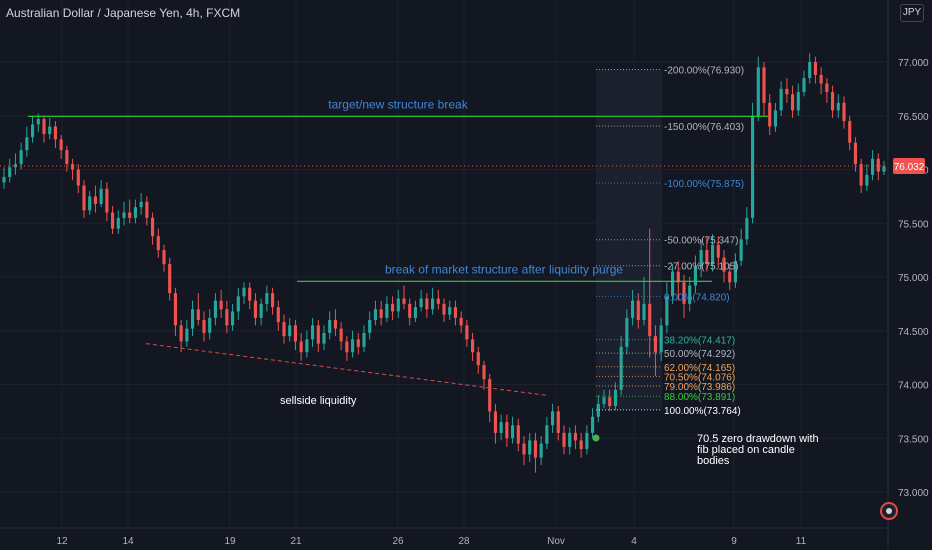 This screenshot has width=932, height=550. Describe the element at coordinates (699, 354) in the screenshot. I see `fib-level-label: 50.00%(74.292)` at that location.